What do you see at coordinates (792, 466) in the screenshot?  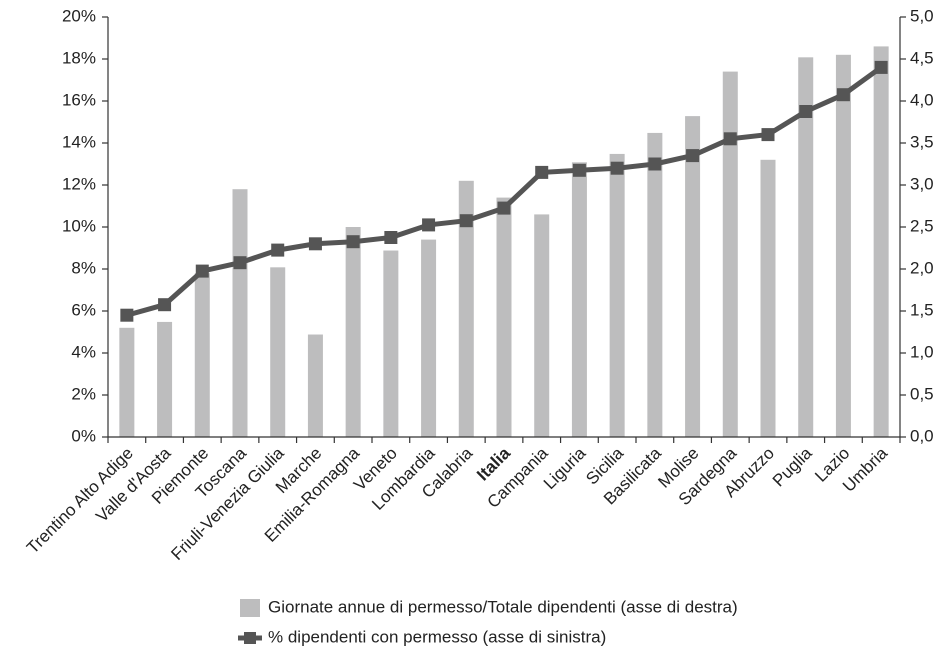 I see `x-tick-label: Puglia` at bounding box center [792, 466].